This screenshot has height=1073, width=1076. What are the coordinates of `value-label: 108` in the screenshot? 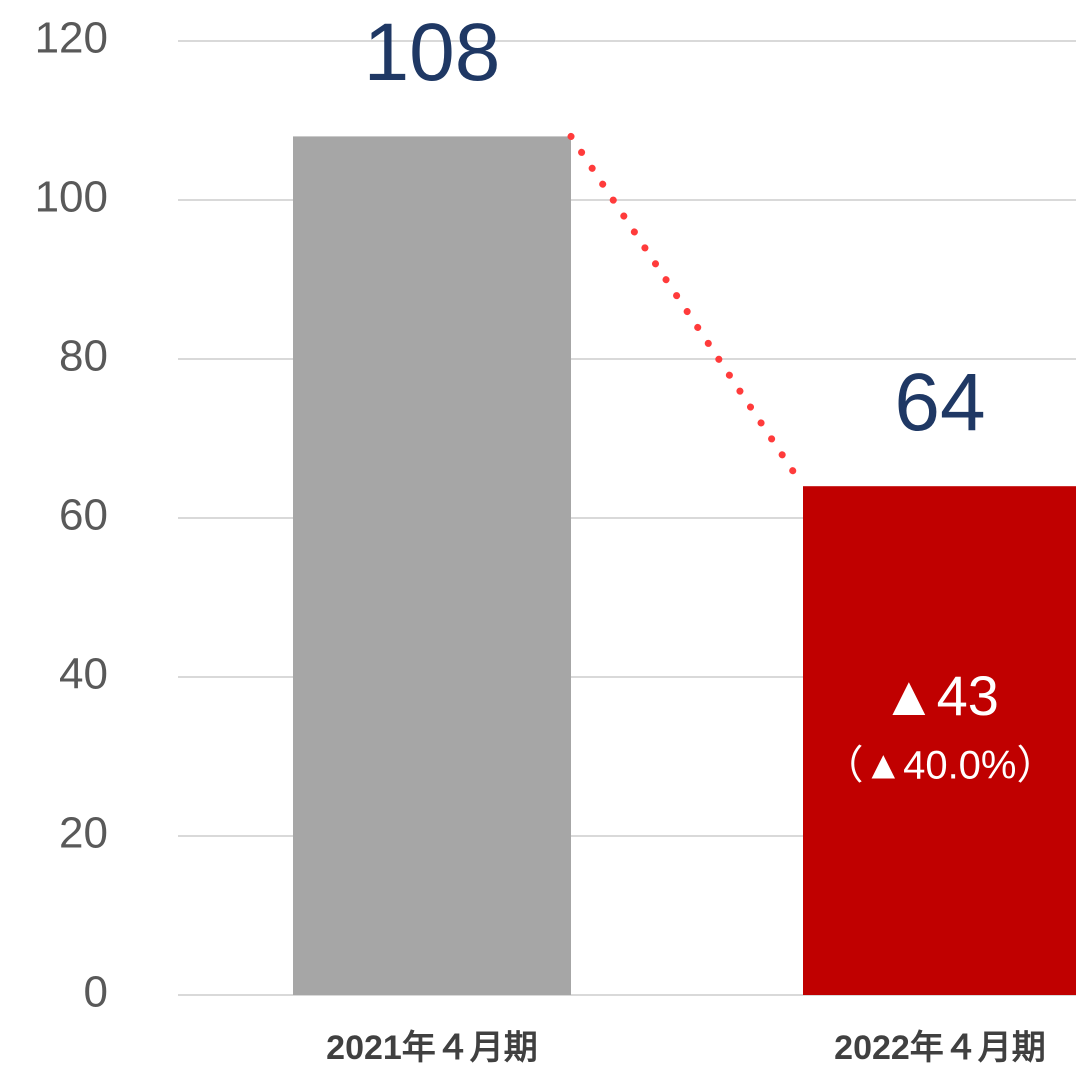 It's located at (432, 52).